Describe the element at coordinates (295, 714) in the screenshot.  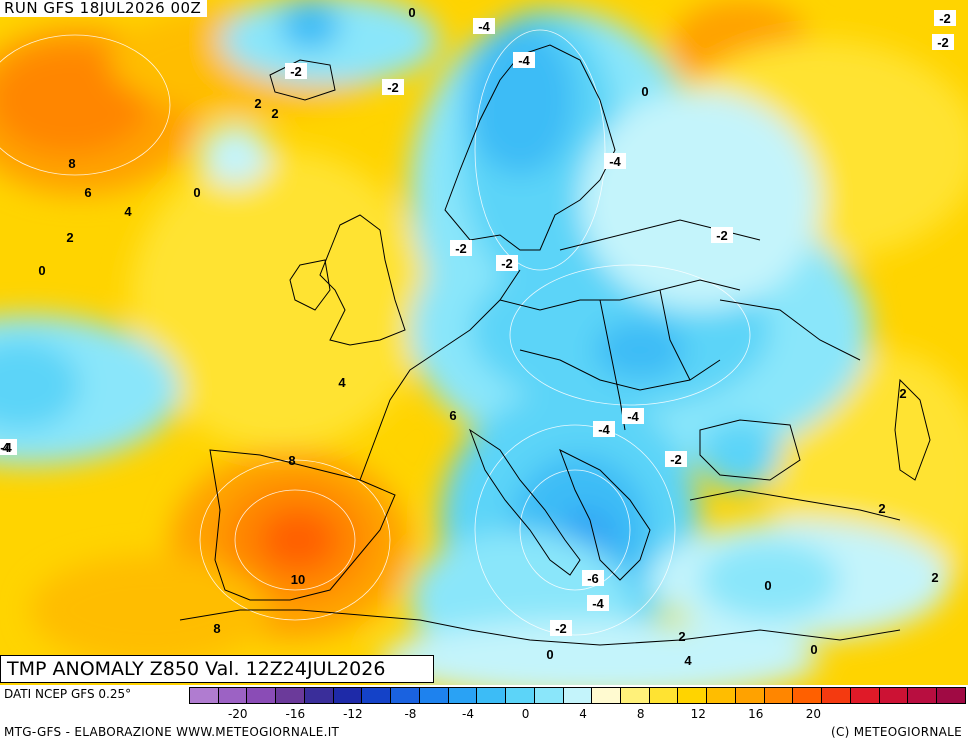
I see `colorbar-tick-label: -16` at that location.